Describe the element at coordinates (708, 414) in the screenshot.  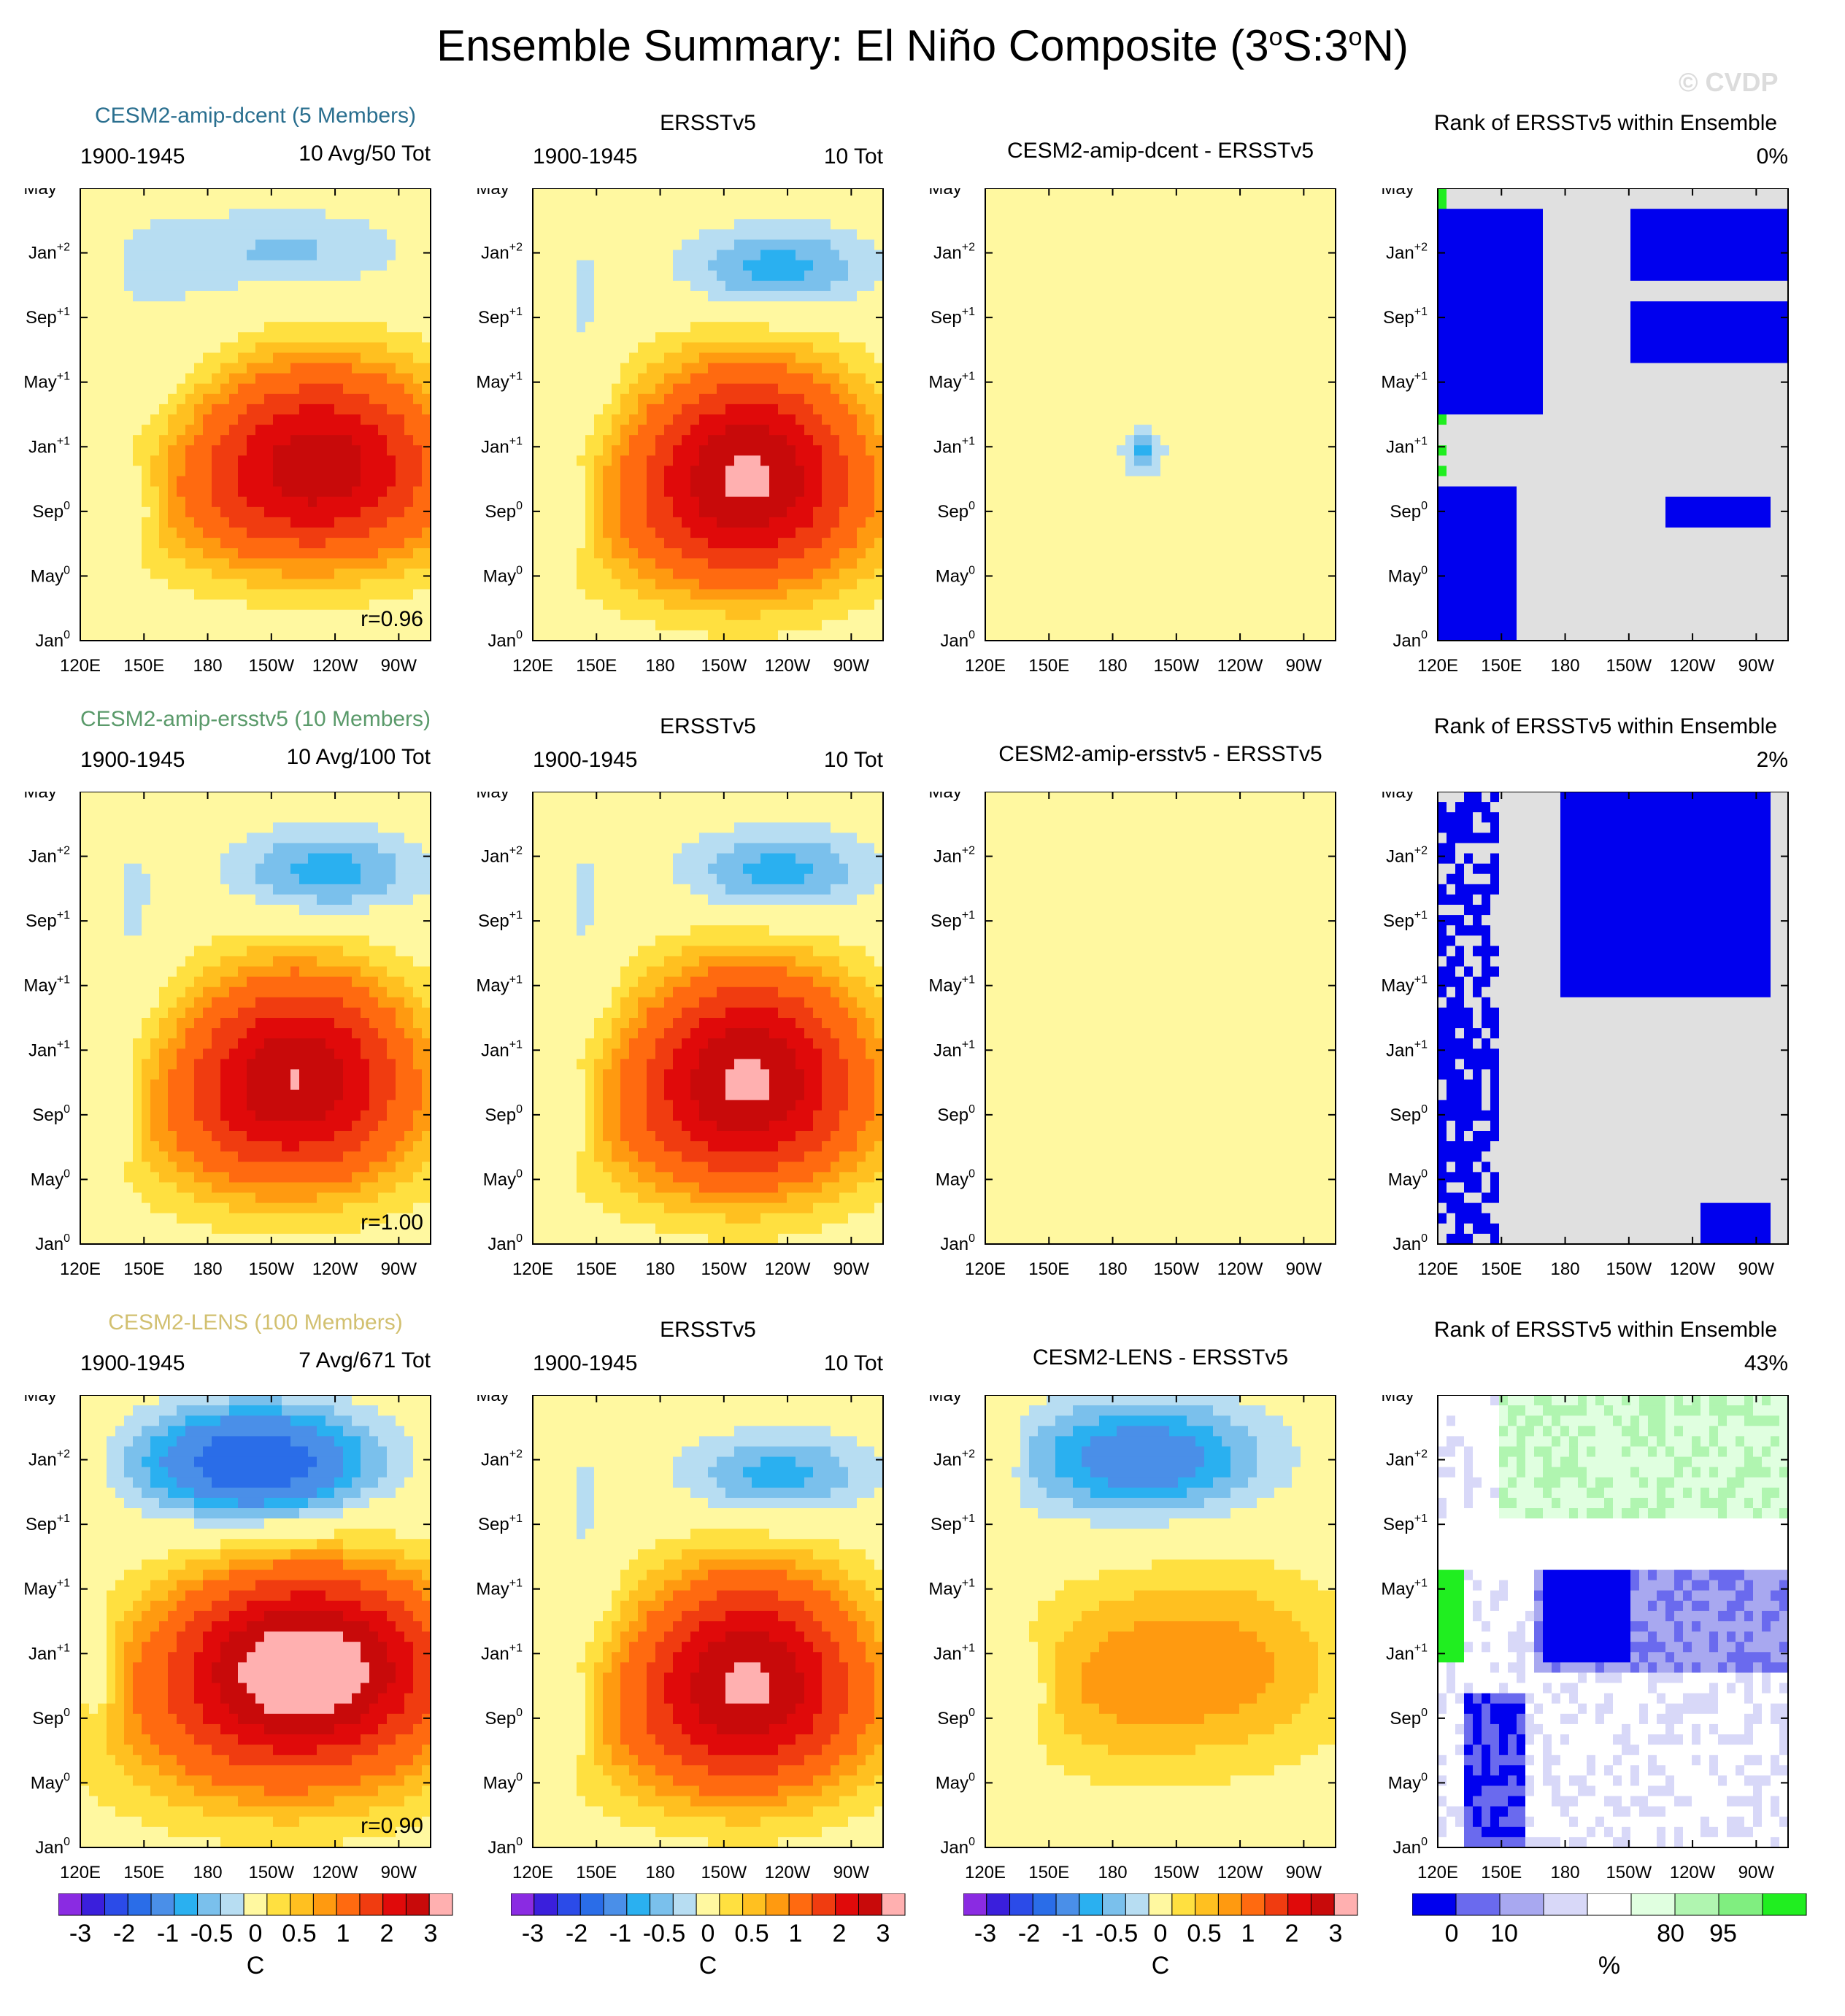
I see `plot-frame` at that location.